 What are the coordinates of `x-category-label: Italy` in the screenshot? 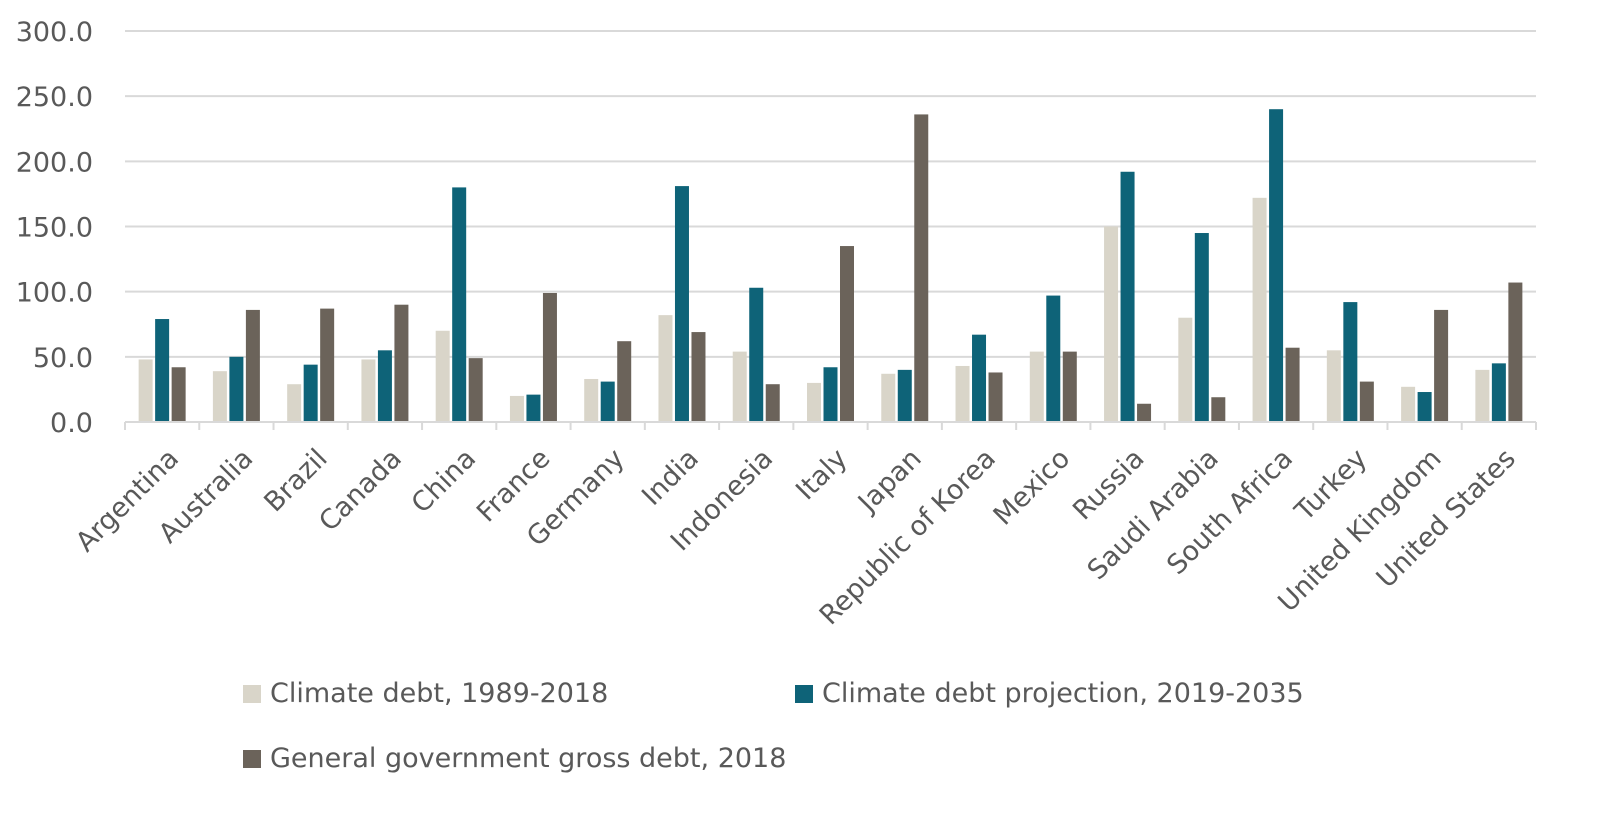 It's located at (821, 474).